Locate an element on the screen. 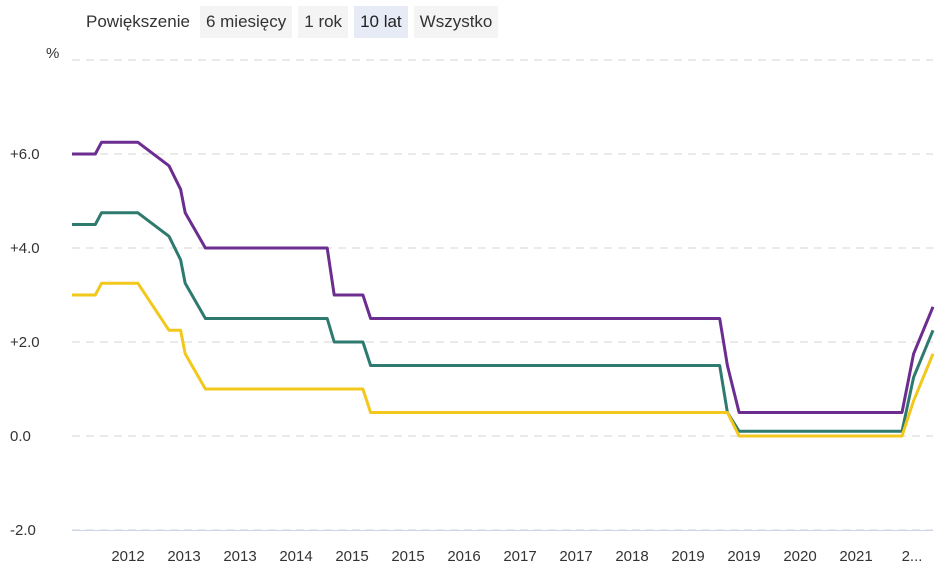  y-axis-unit-label: % is located at coordinates (52, 53).